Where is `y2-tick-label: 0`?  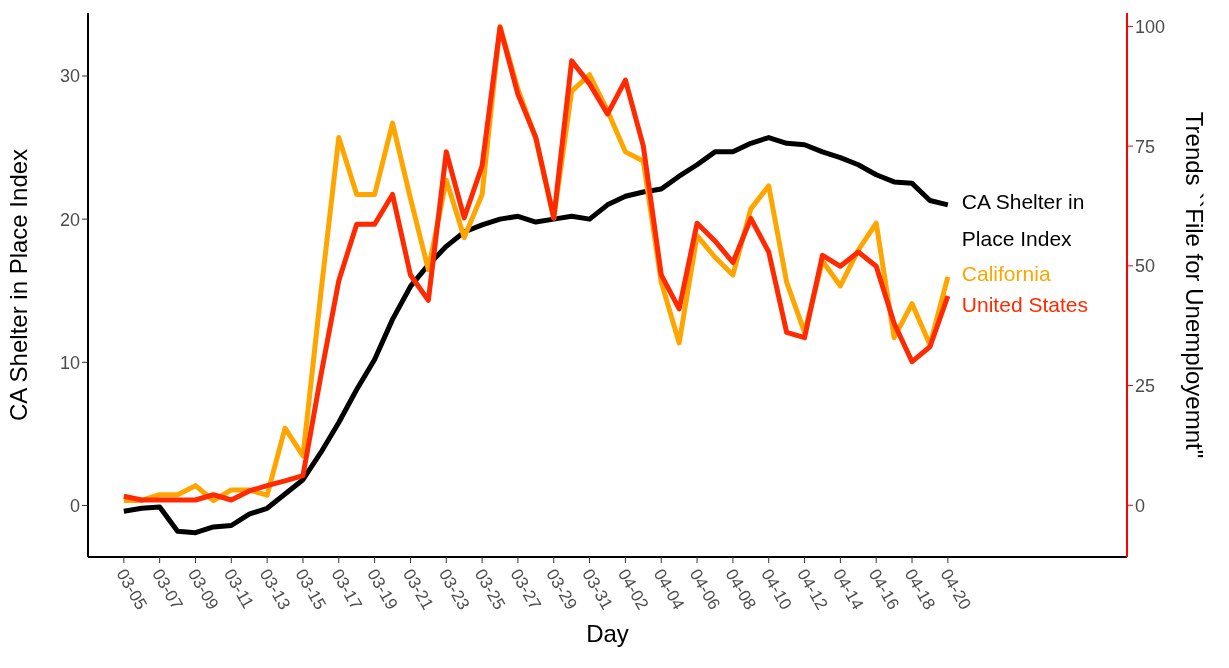
y2-tick-label: 0 is located at coordinates (1140, 505).